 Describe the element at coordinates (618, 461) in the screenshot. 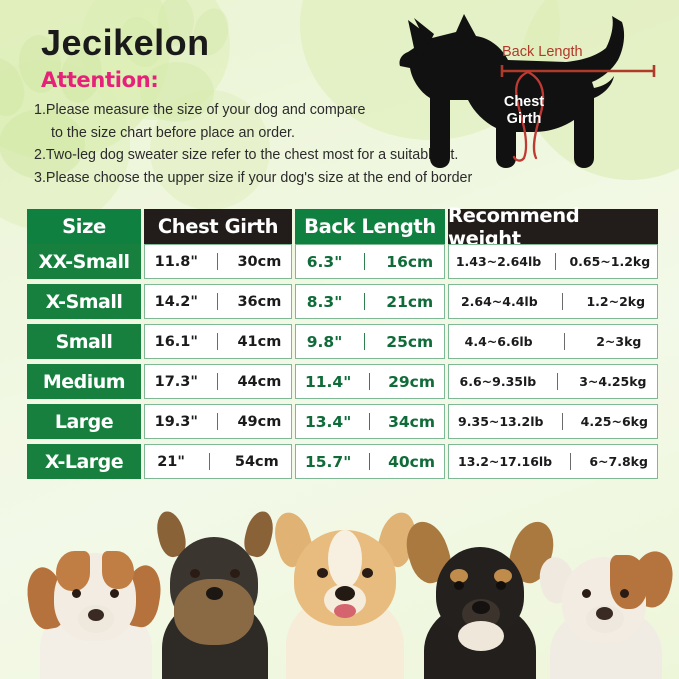

I see `weight-kilograms: 6~7.8kg` at that location.